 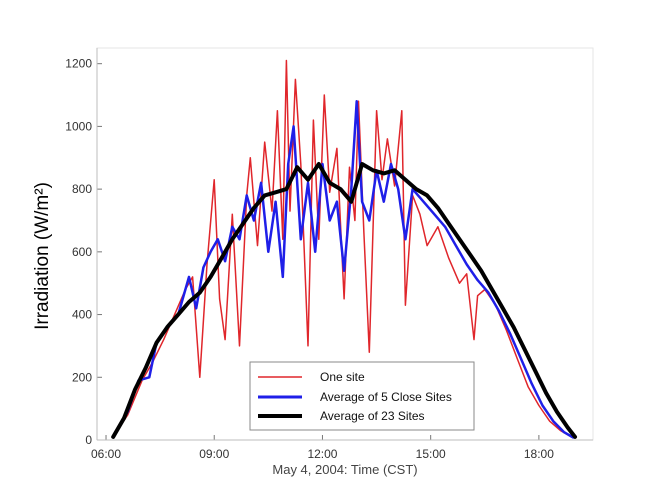 I want to click on y-tick-label: 1200, so click(x=78, y=64).